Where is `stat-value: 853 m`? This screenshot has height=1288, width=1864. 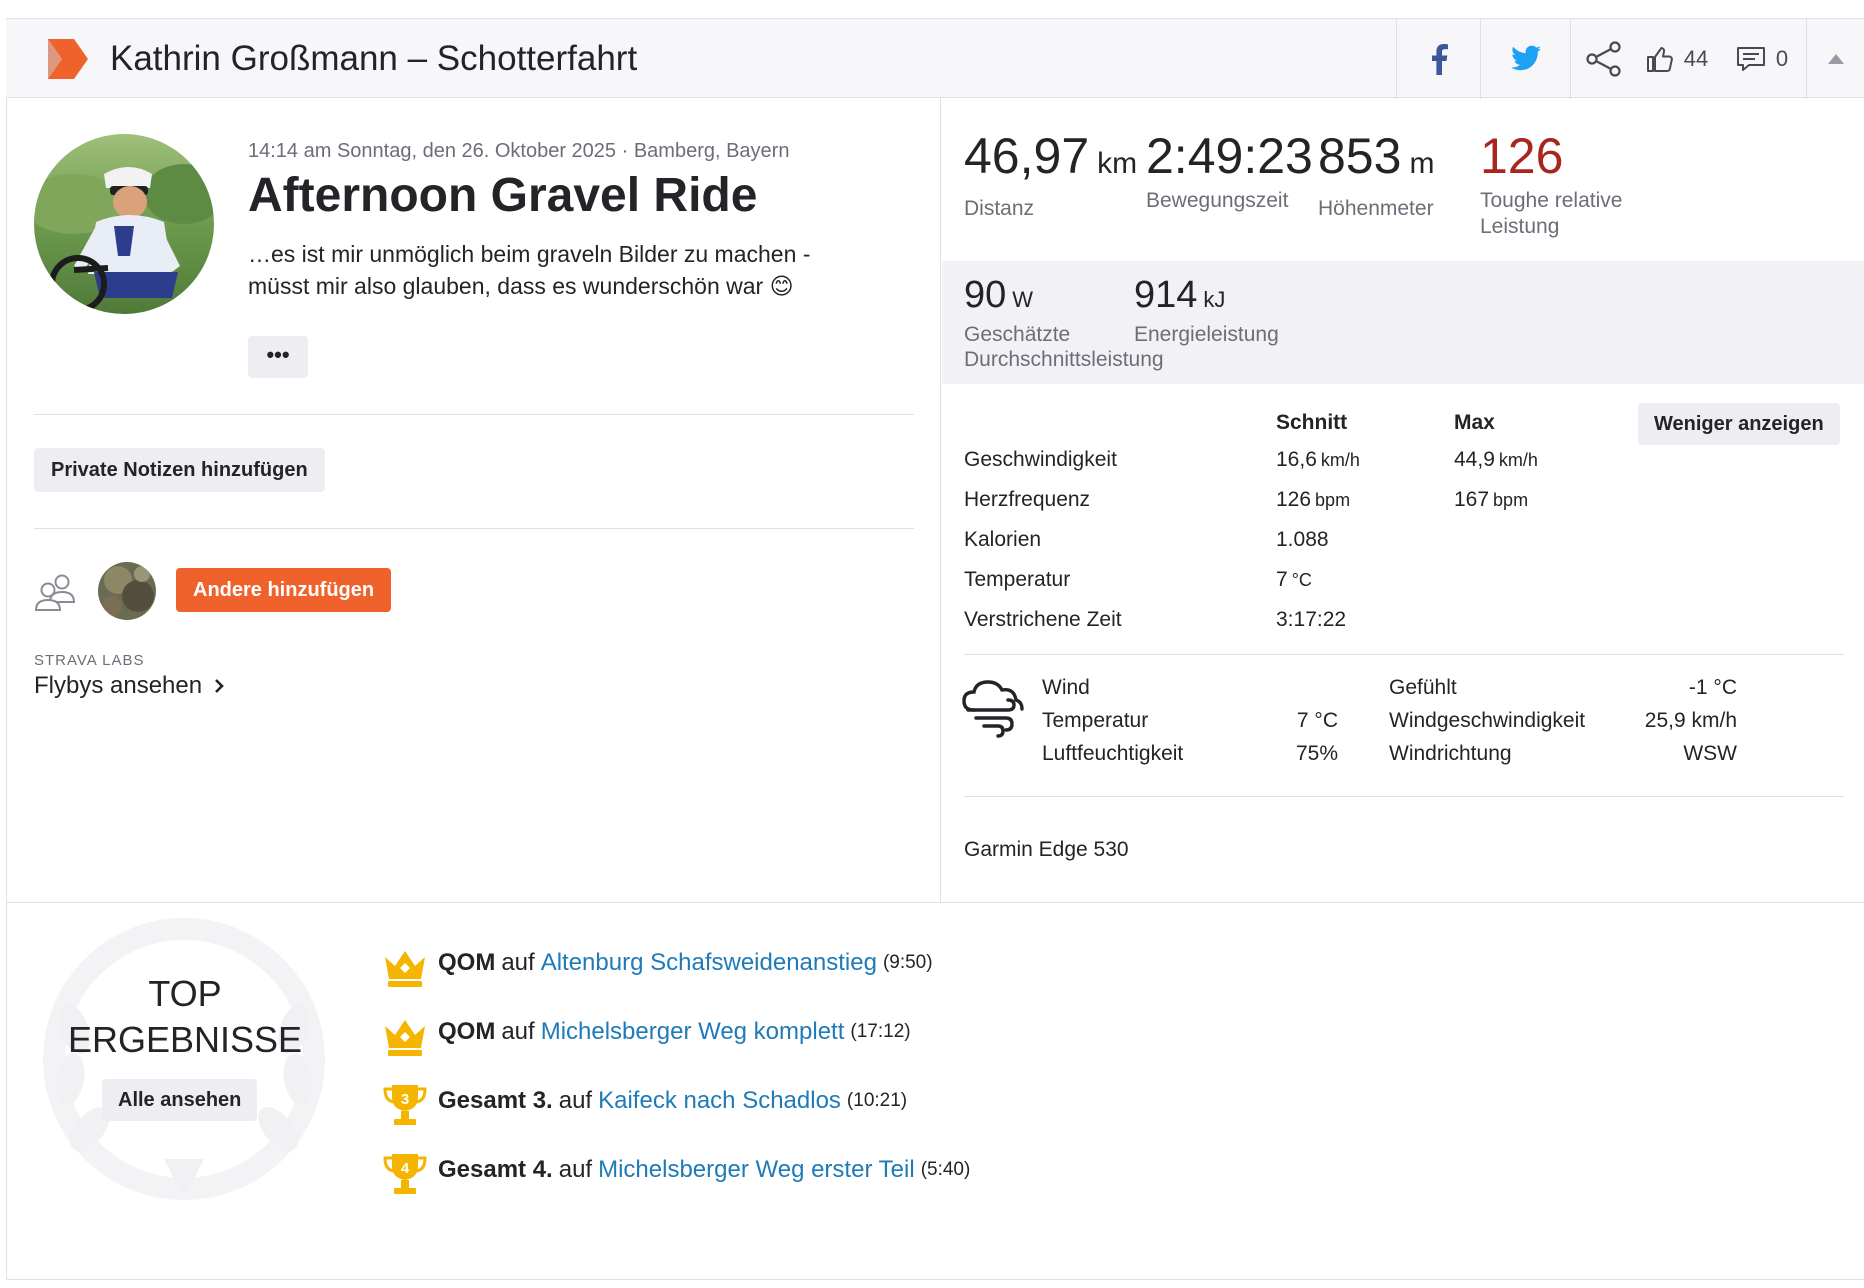
stat-value: 853 m is located at coordinates (1376, 156).